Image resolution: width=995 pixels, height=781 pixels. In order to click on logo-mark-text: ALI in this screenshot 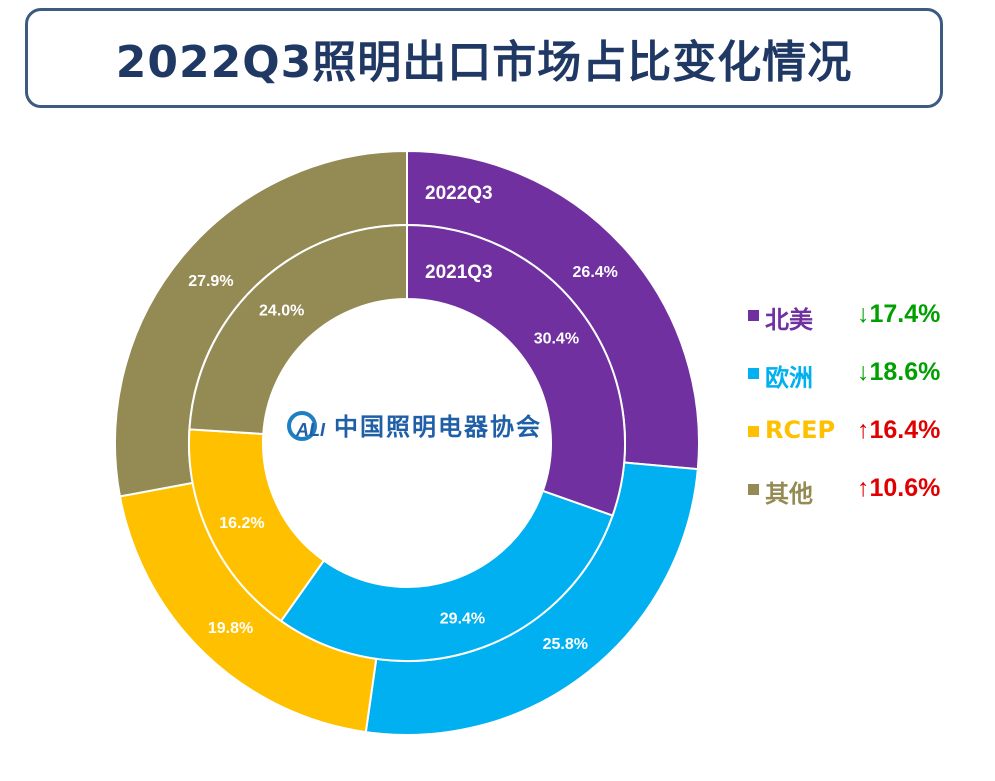, I will do `click(310, 430)`.